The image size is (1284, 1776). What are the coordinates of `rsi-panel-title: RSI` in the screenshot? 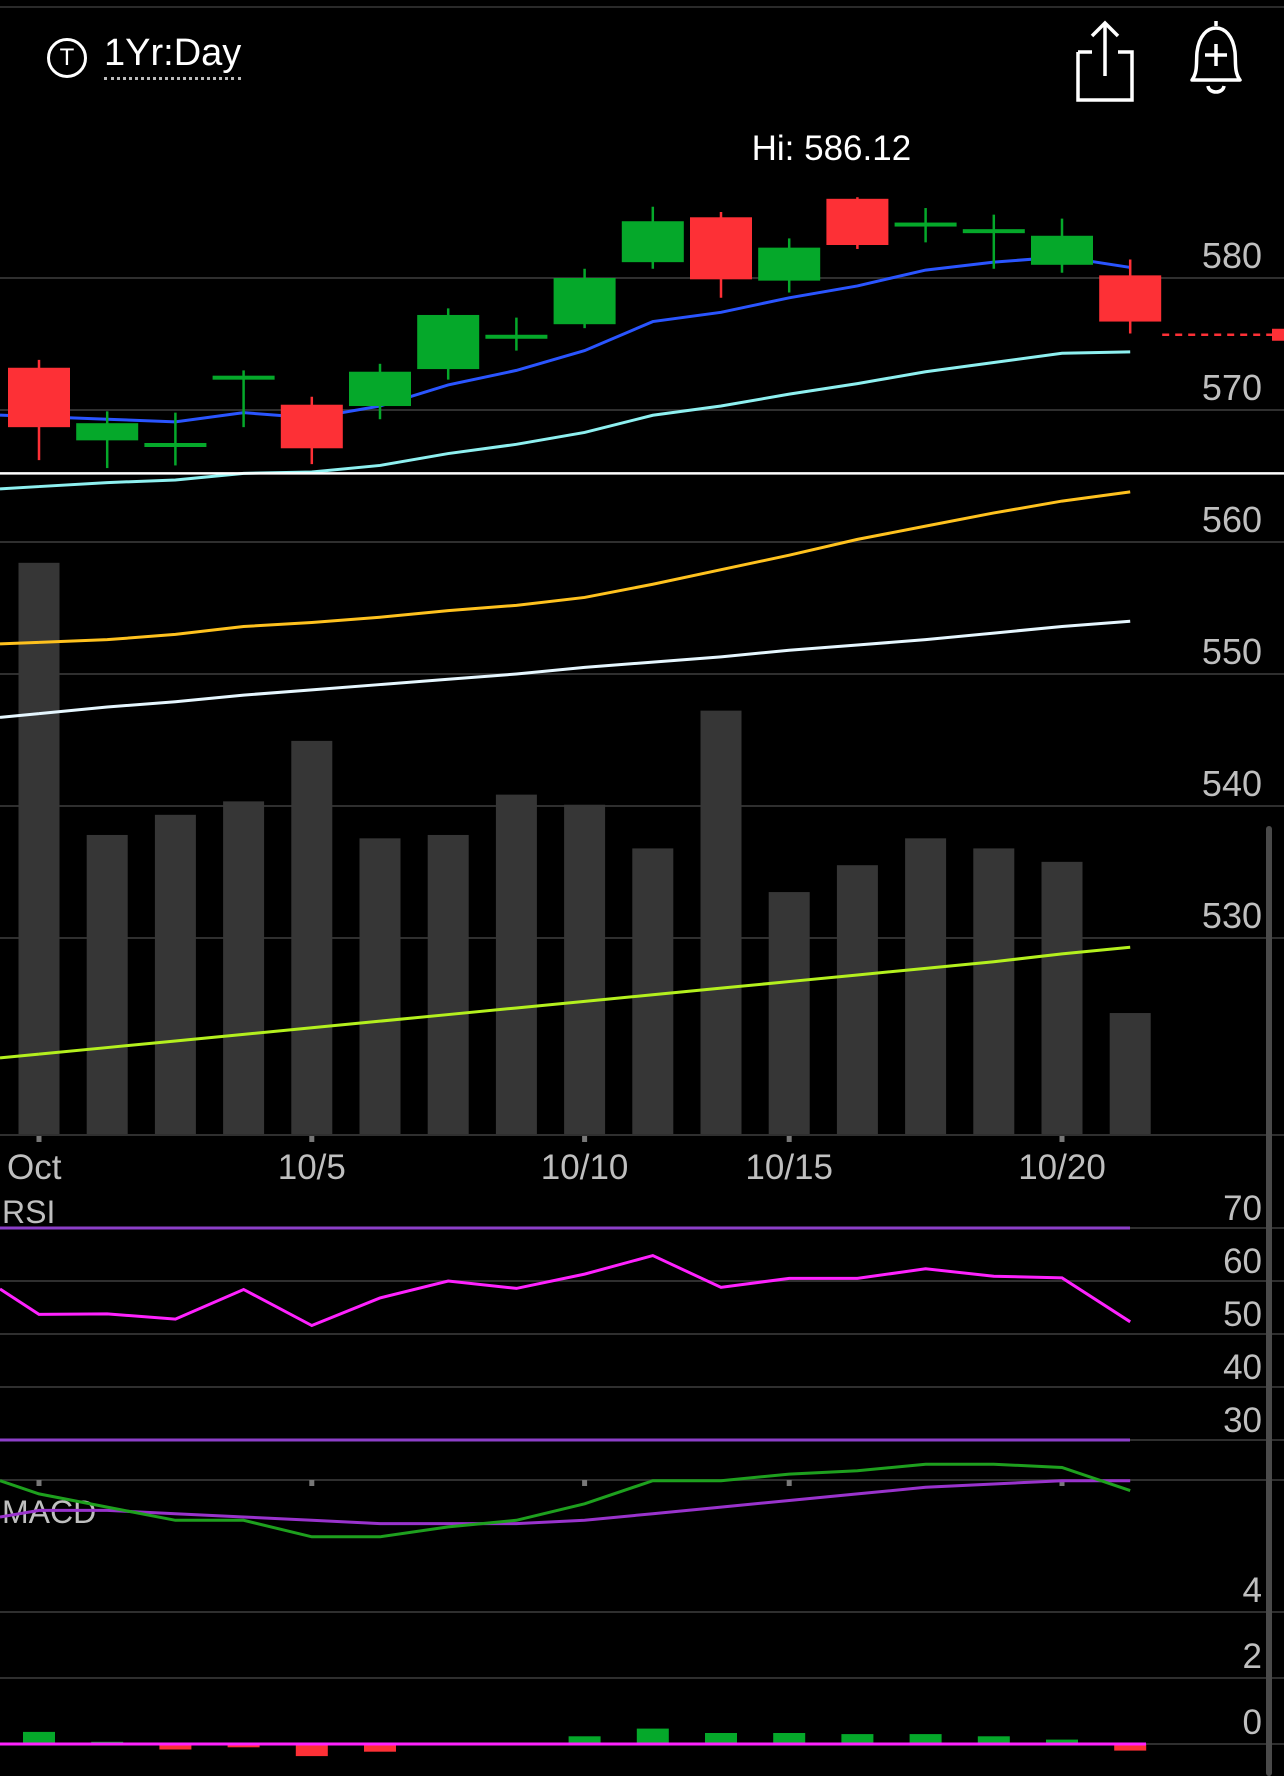 It's located at (28, 1212).